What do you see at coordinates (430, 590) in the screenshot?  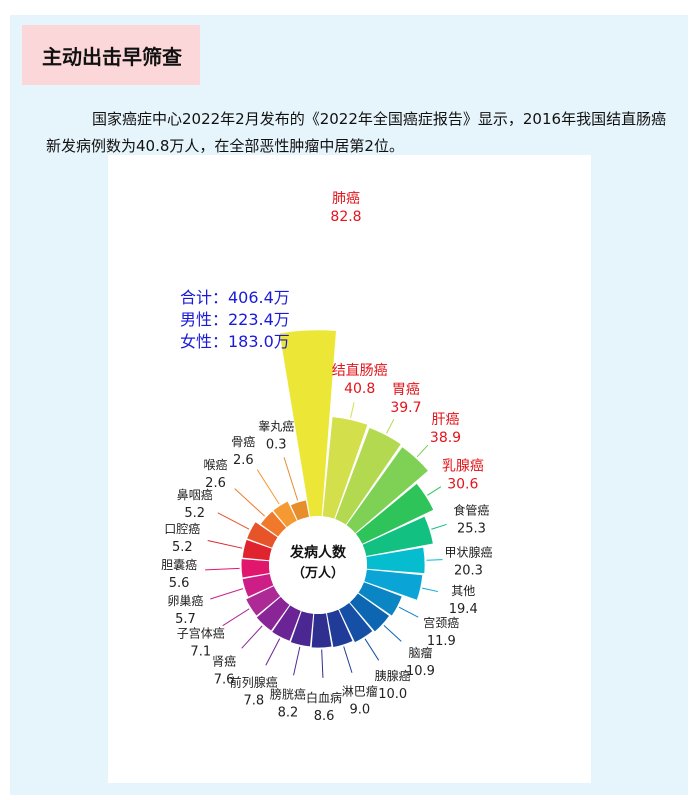 I see `leader-line-其他` at bounding box center [430, 590].